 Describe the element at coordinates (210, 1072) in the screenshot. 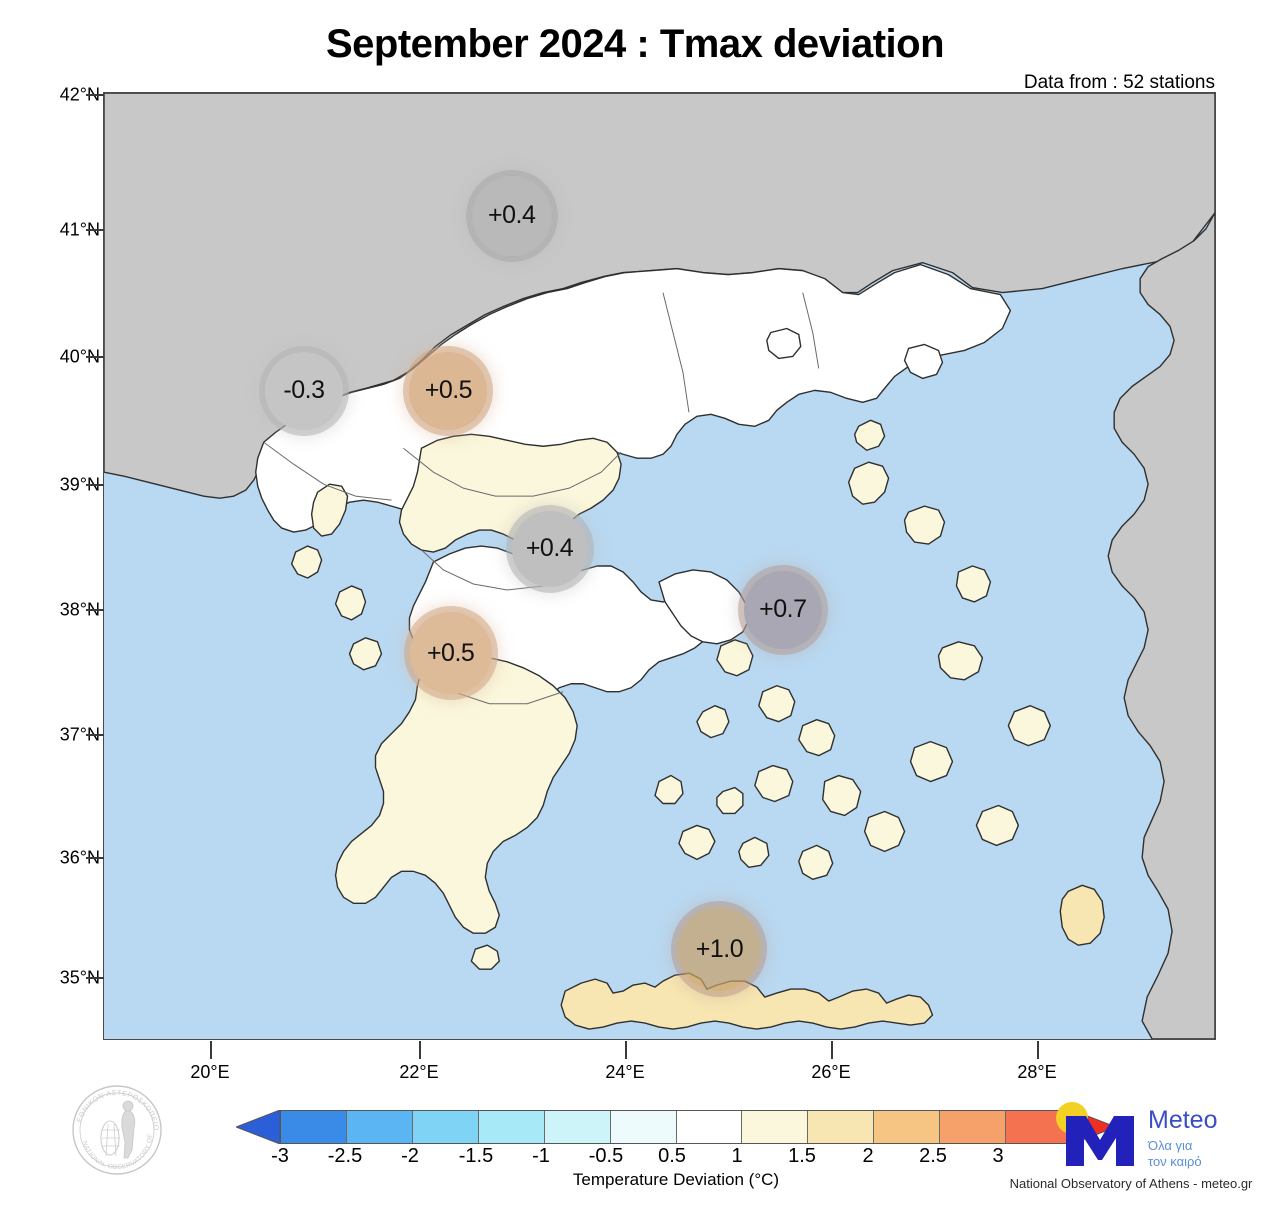

I see `lon-tick-label: 20°E` at that location.